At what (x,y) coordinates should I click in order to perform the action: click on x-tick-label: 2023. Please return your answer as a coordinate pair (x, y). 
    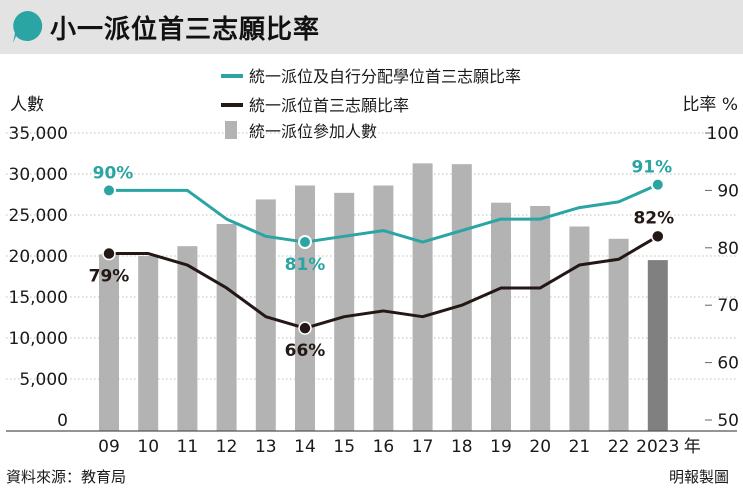
    Looking at the image, I should click on (657, 447).